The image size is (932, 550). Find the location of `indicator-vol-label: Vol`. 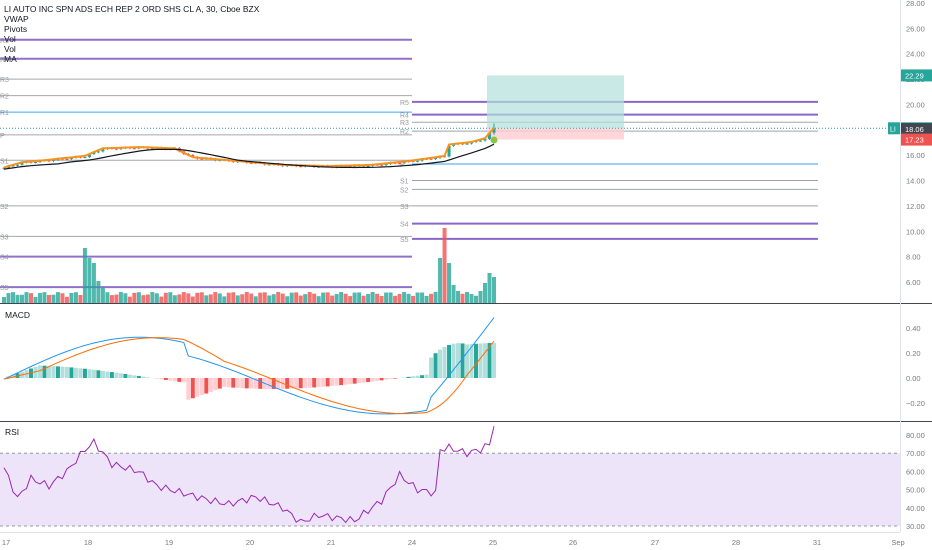

indicator-vol-label: Vol is located at coordinates (10, 39).